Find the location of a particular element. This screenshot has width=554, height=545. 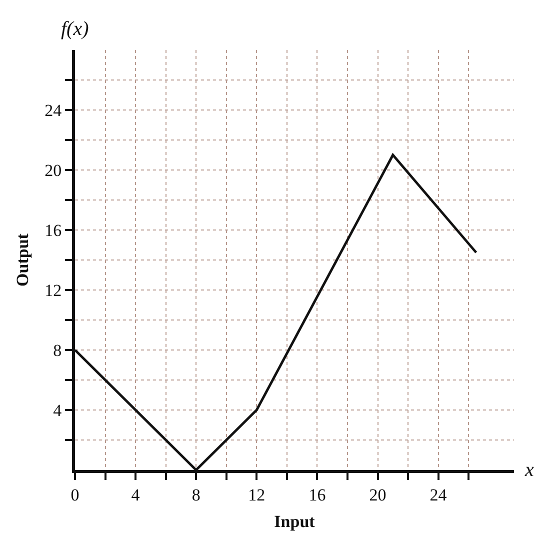

x-tick-label: 8 is located at coordinates (196, 494).